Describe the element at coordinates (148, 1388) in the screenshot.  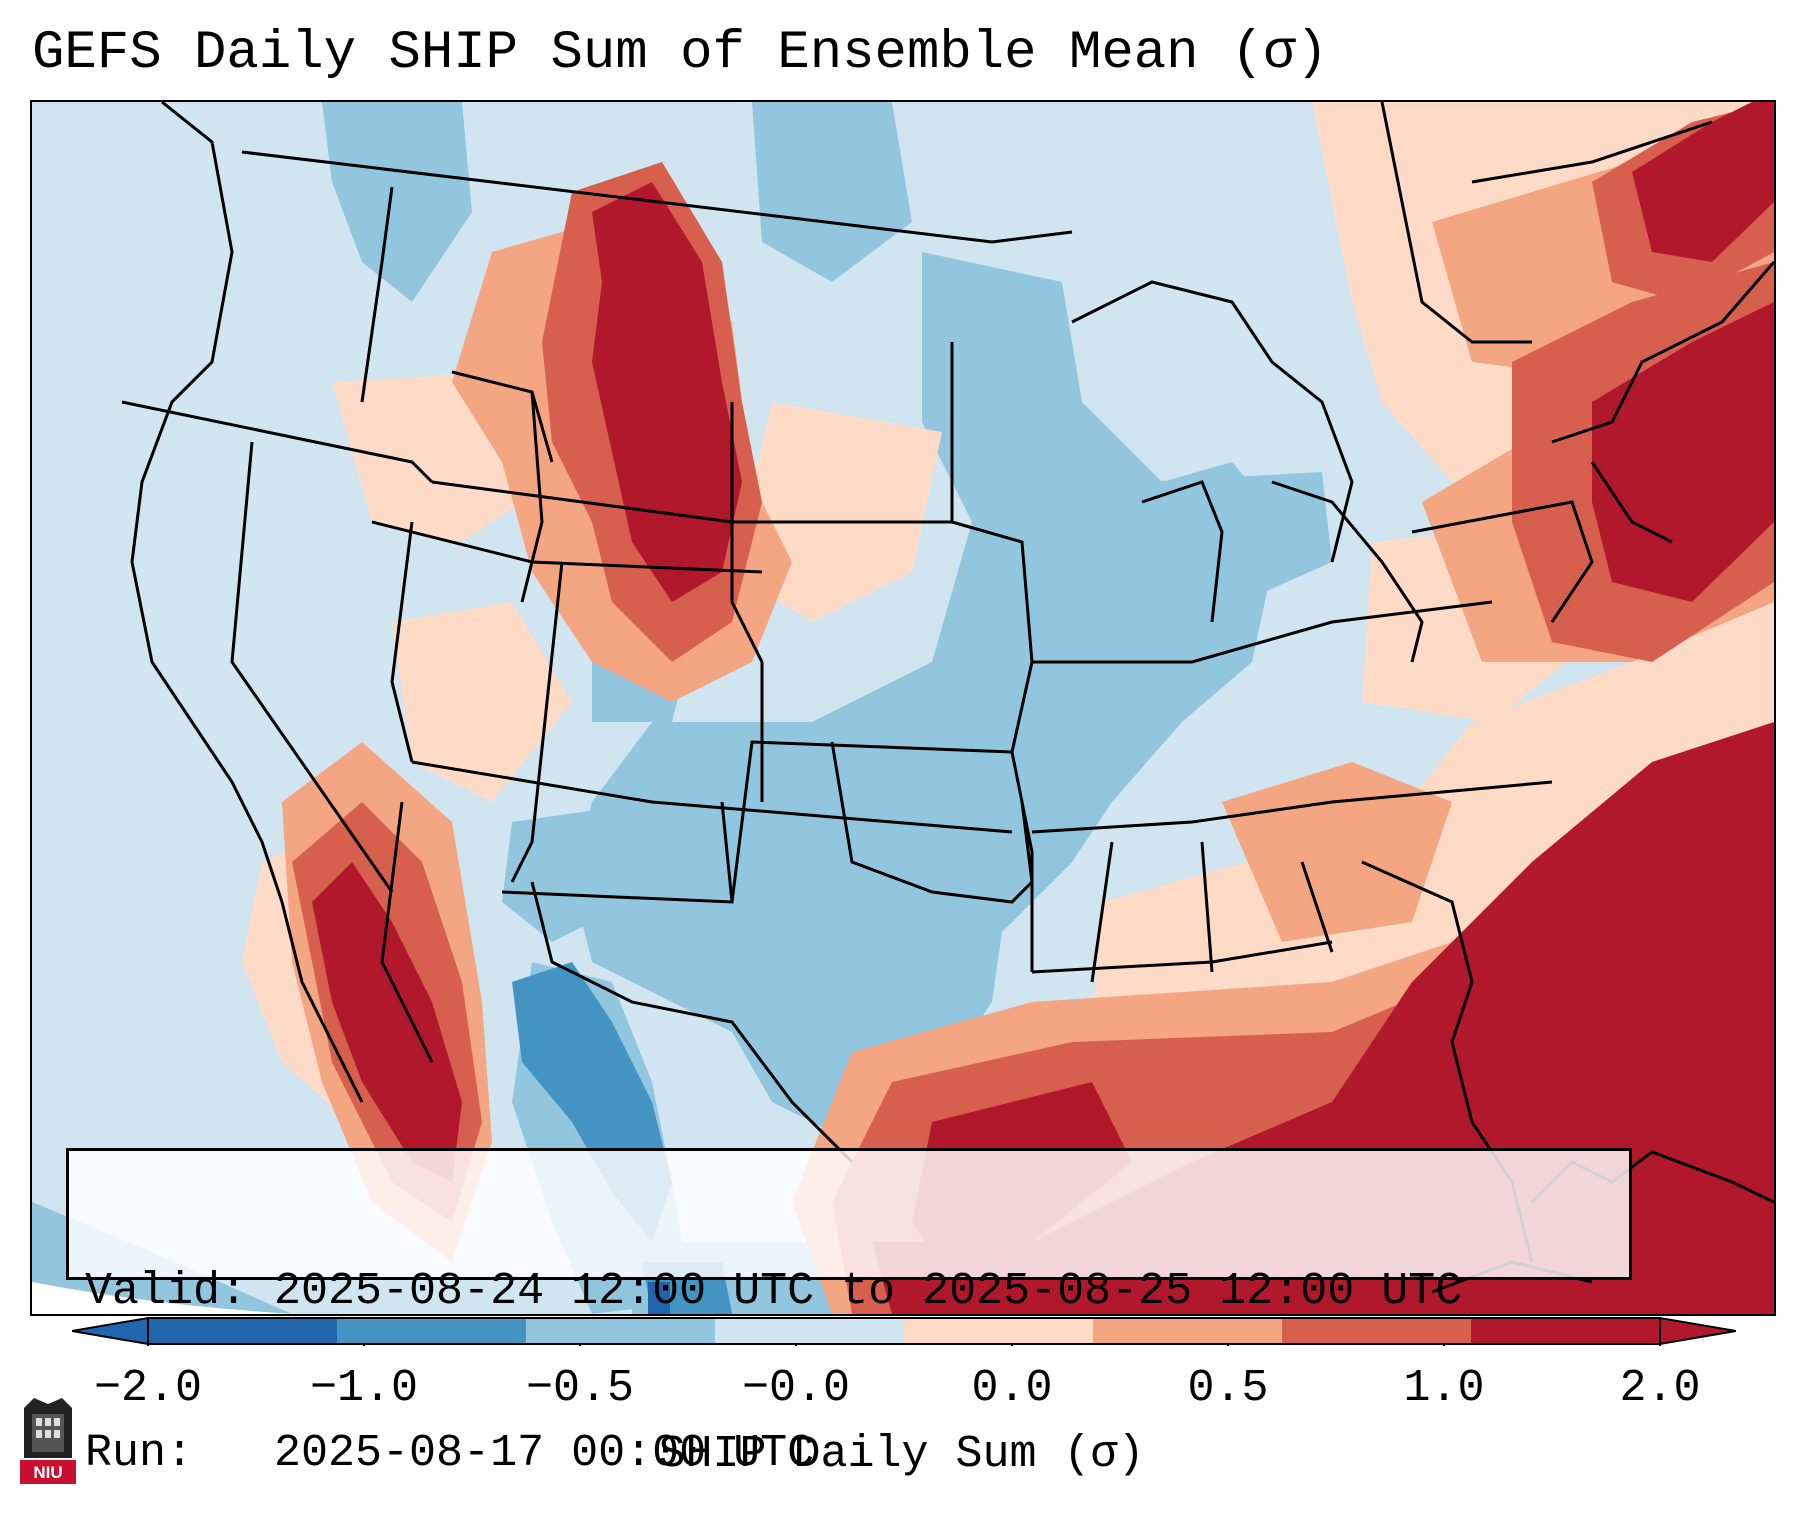
I see `colorbar-tick-label: −2.0` at that location.